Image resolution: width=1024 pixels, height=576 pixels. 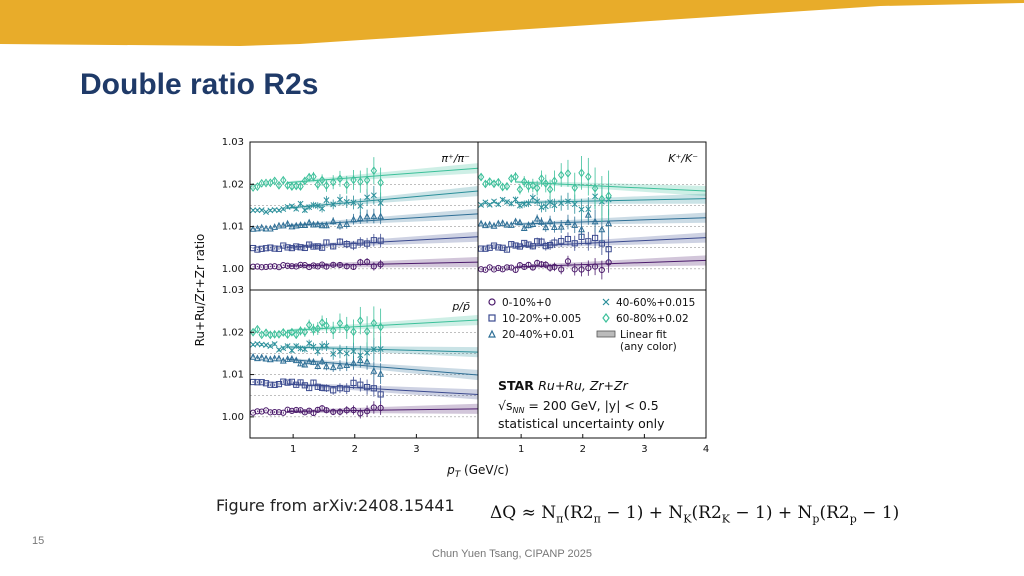 What do you see at coordinates (848, 514) in the screenshot?
I see `formula-term-proton: Np(R2p − 1)` at bounding box center [848, 514].